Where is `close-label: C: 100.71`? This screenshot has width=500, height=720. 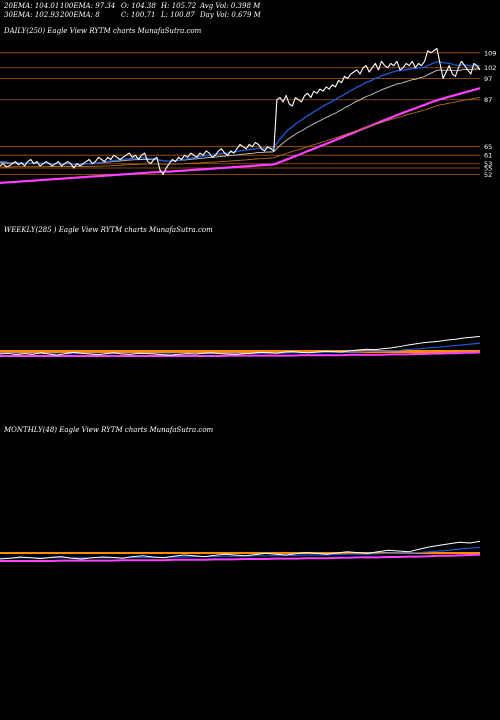
close-label: C: 100.71 is located at coordinates (138, 15).